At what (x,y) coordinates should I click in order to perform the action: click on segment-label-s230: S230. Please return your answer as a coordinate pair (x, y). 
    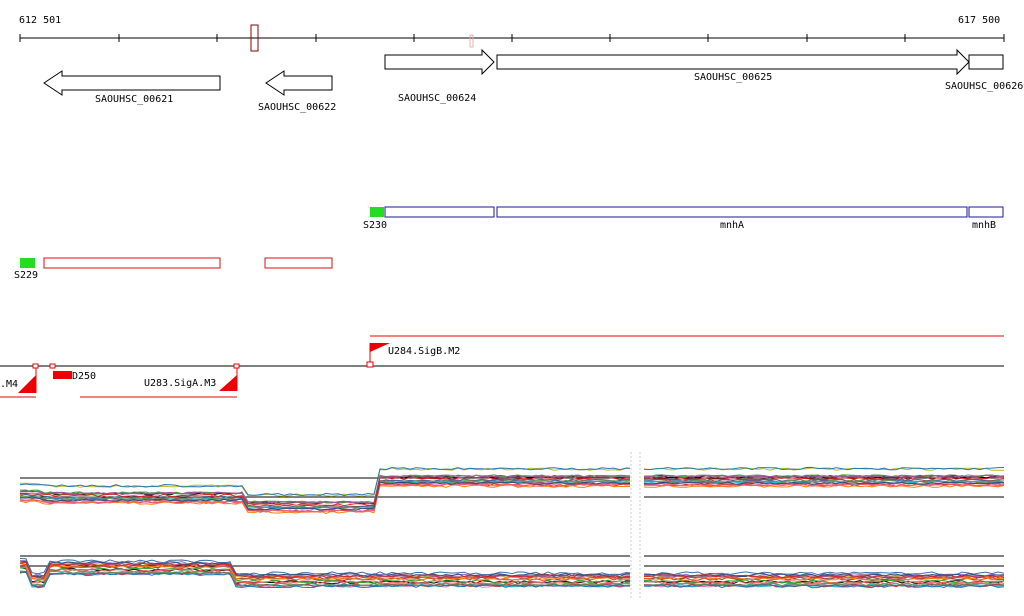
    Looking at the image, I should click on (375, 225).